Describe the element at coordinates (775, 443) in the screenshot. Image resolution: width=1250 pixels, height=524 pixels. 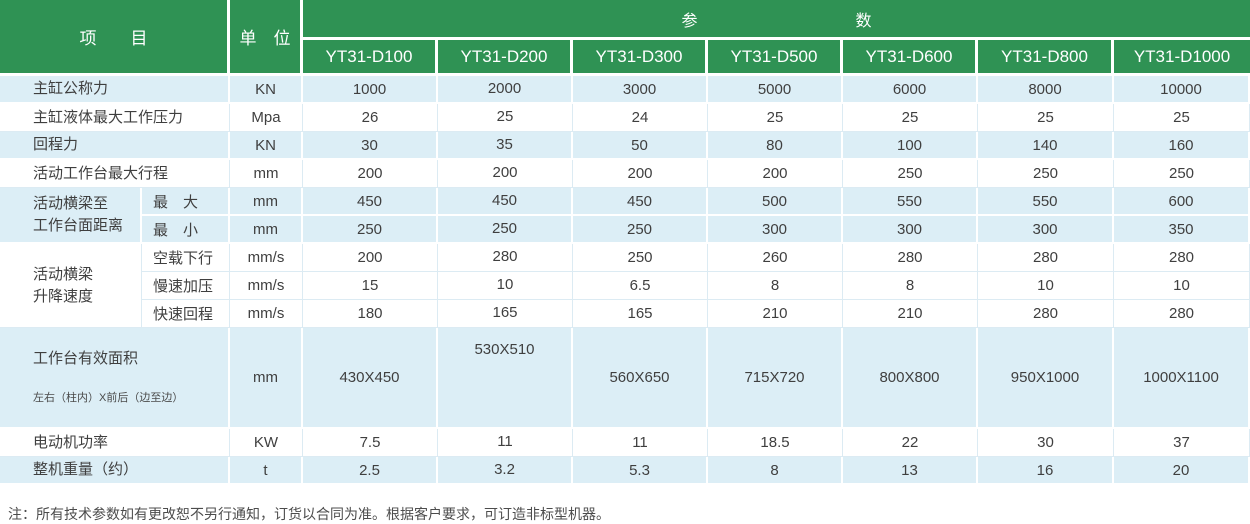
I see `value-cell: 18.5` at that location.